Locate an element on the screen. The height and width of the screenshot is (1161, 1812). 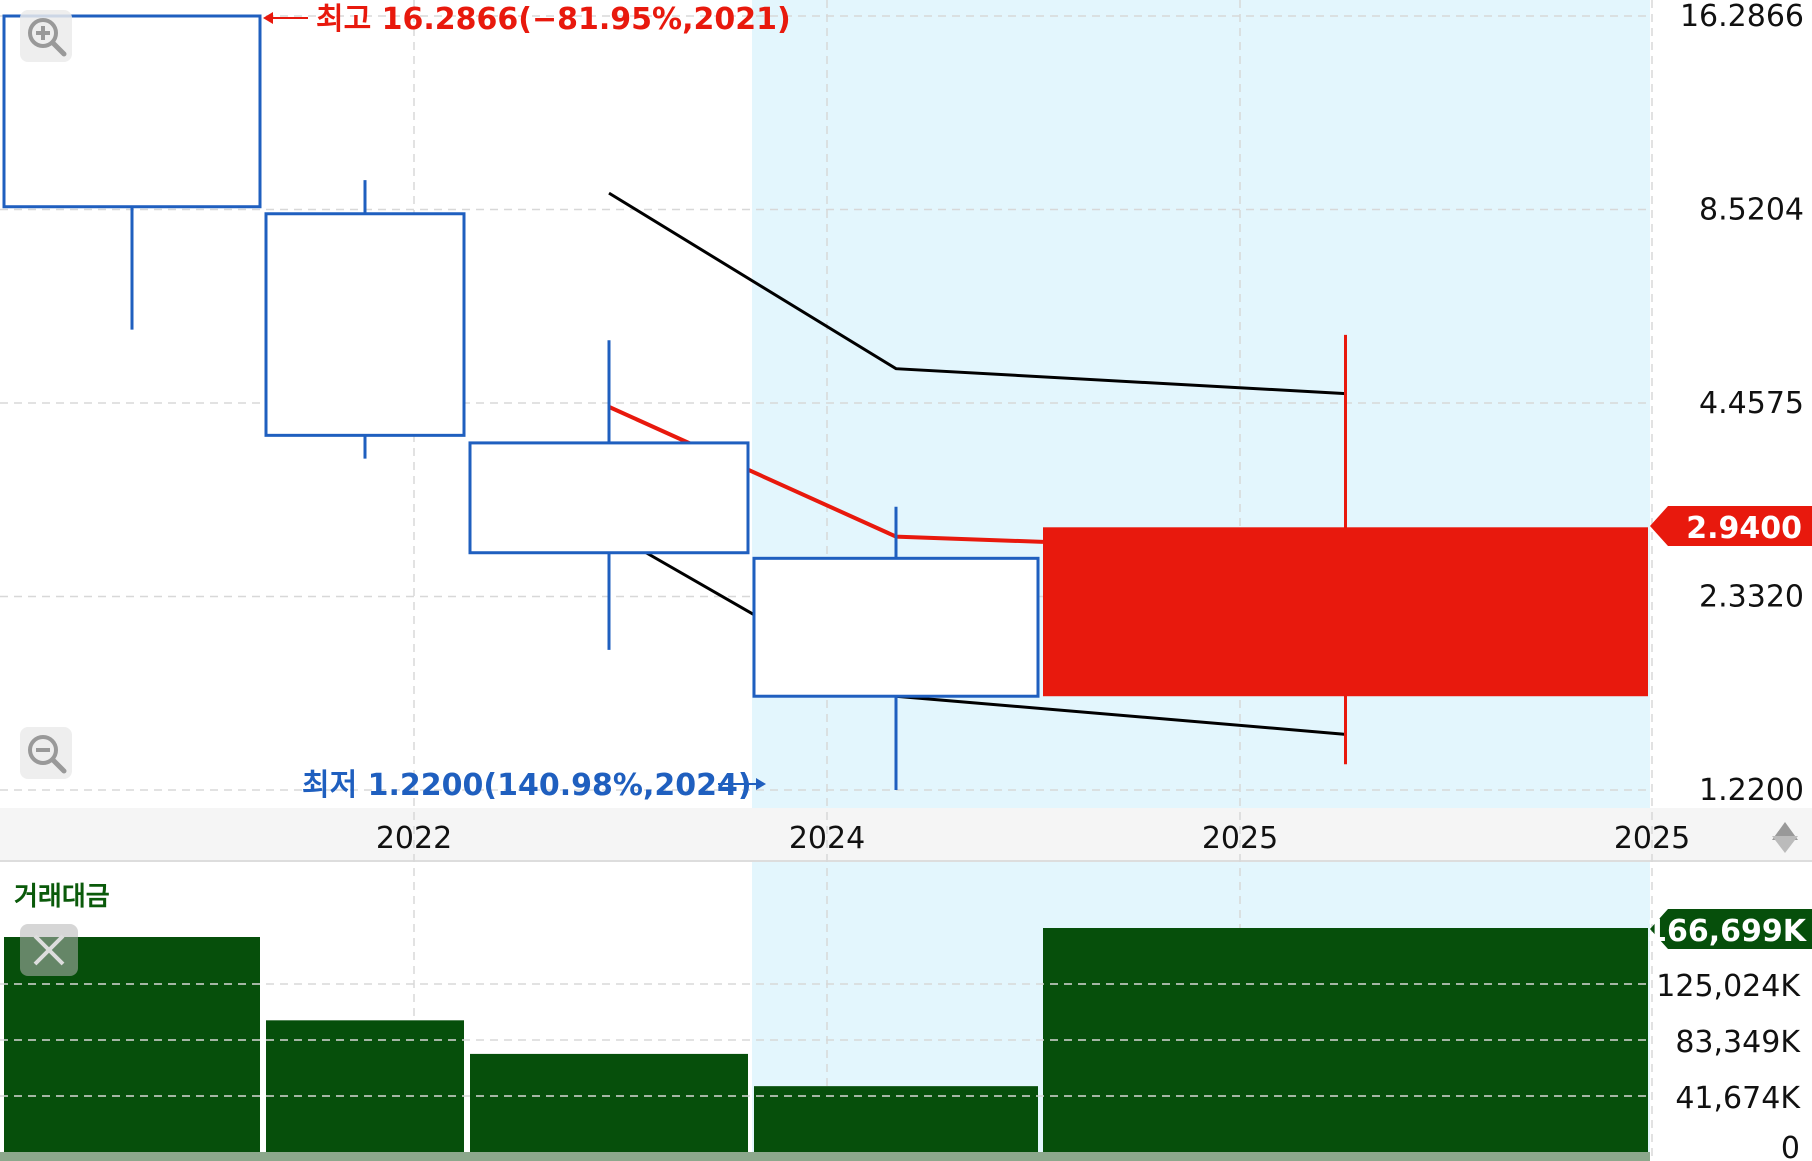
zoom-in-icon is located at coordinates (47, 37).